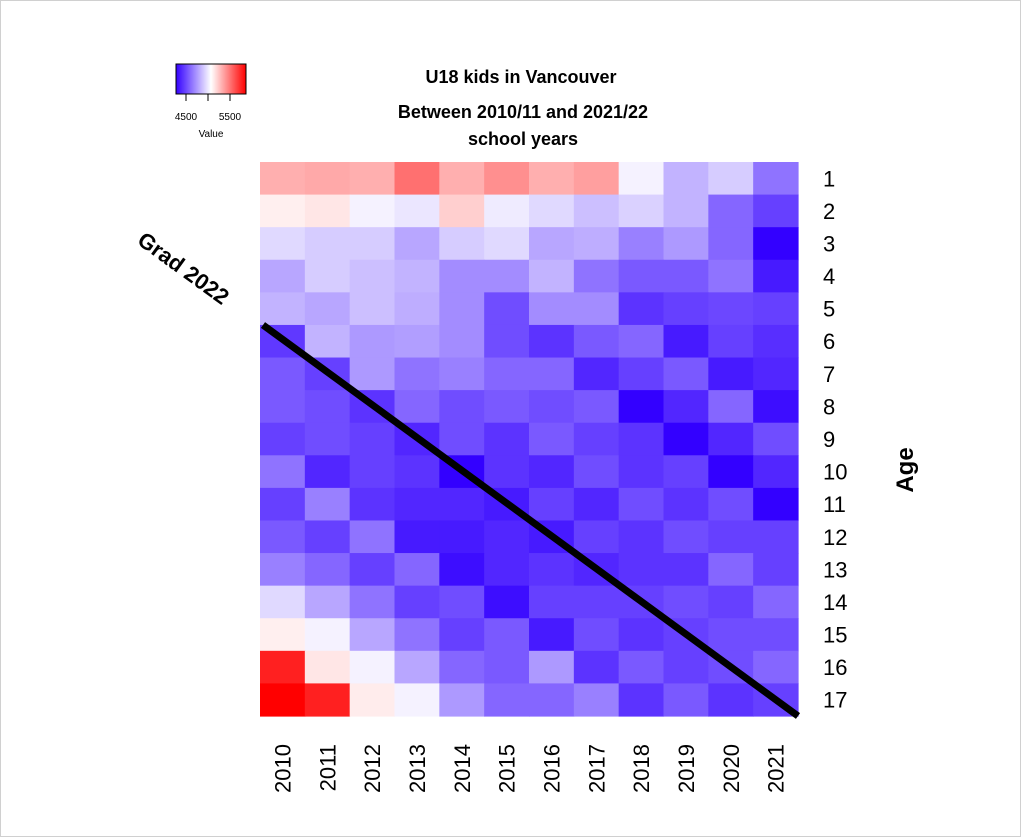 This screenshot has width=1023, height=839. What do you see at coordinates (282, 768) in the screenshot?
I see `x-tick-label-2010: 2010` at bounding box center [282, 768].